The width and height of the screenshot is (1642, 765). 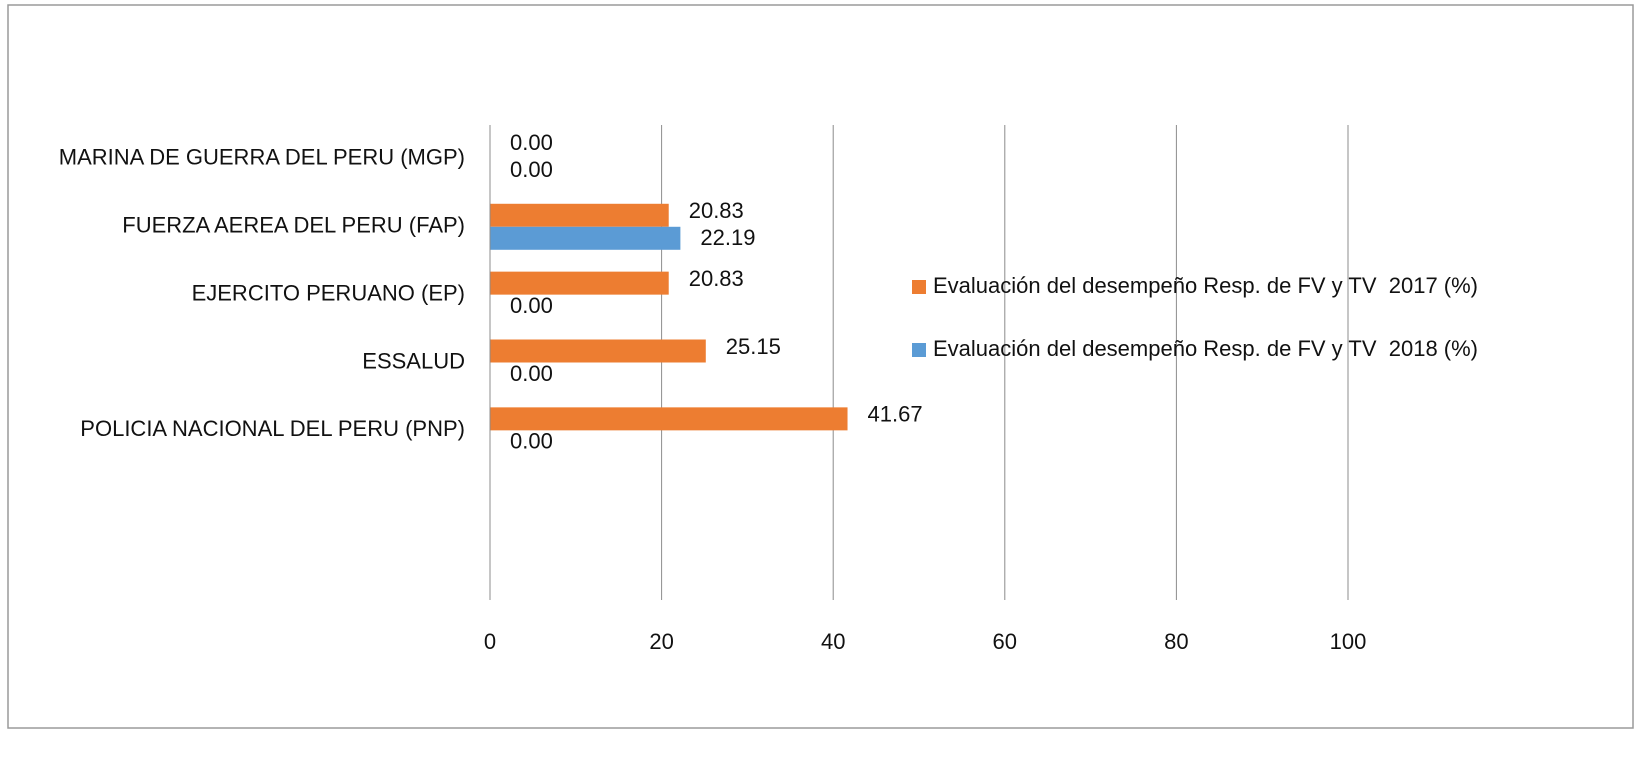 What do you see at coordinates (895, 414) in the screenshot?
I see `data-label: 41.67` at bounding box center [895, 414].